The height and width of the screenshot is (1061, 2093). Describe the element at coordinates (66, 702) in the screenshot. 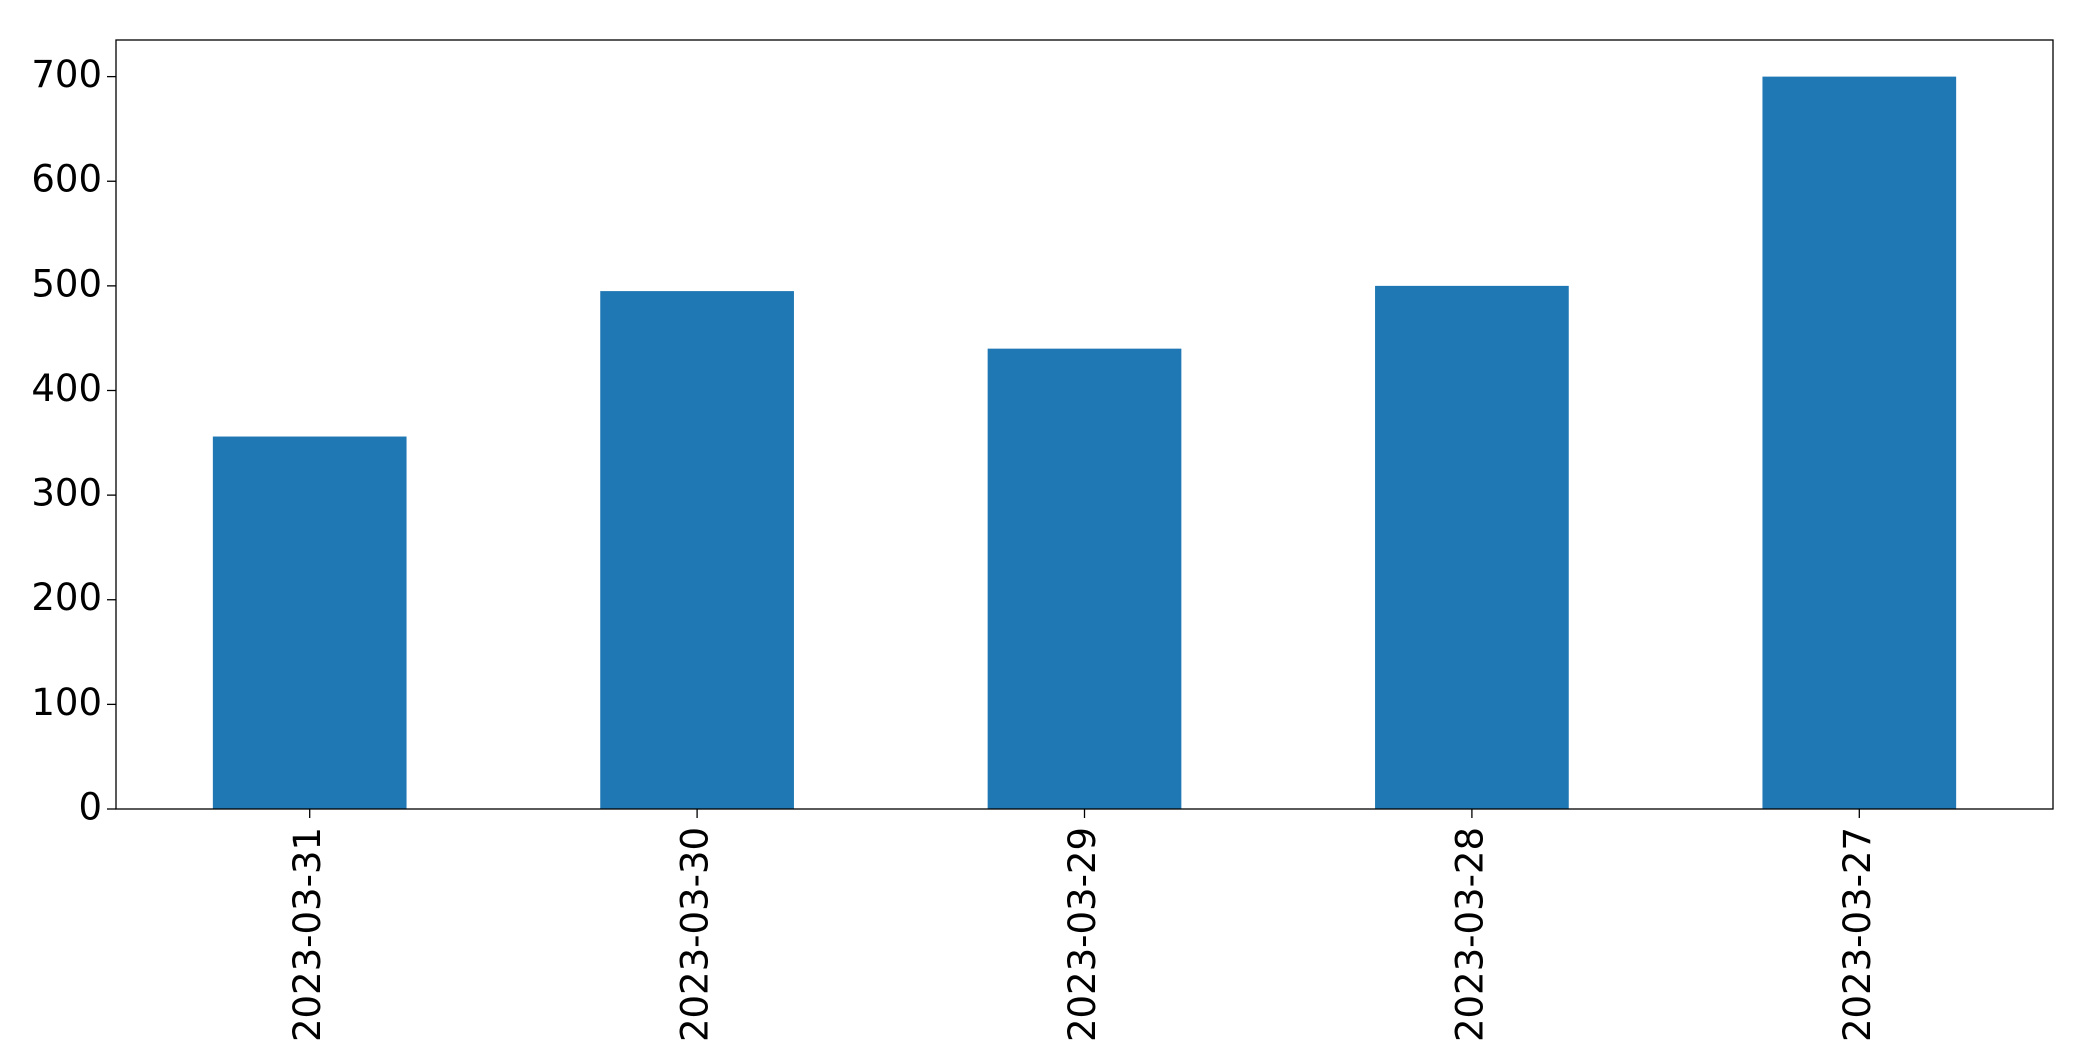

I see `y-tick-label: 100` at that location.